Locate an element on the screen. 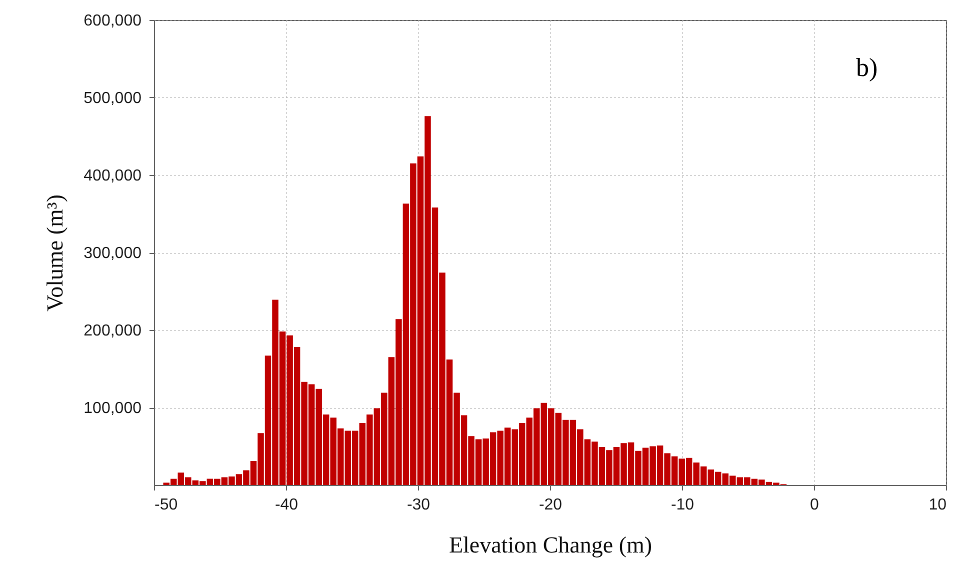 The width and height of the screenshot is (964, 571). y-tick-label: 400,000 is located at coordinates (113, 176).